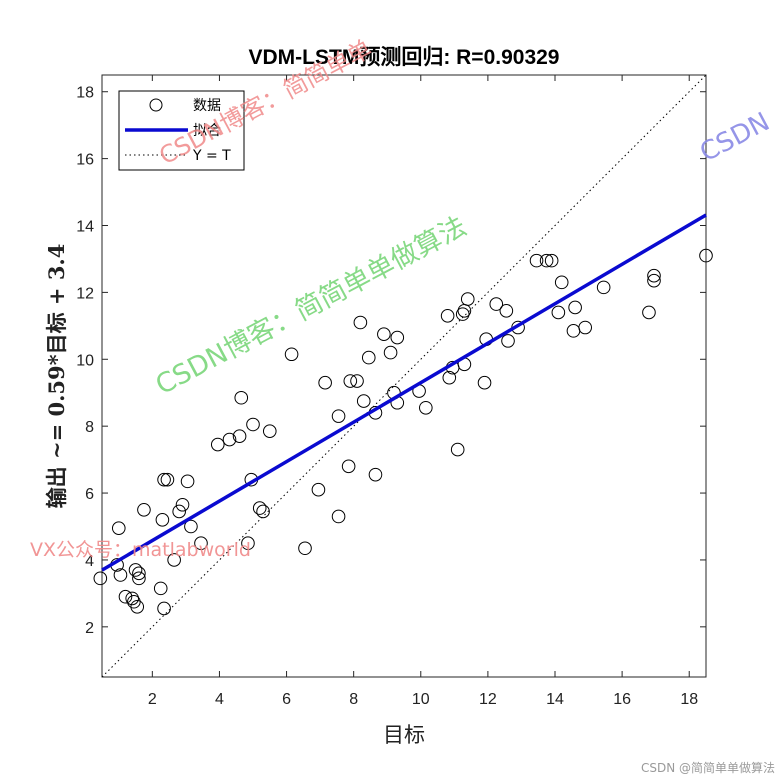 The width and height of the screenshot is (781, 781). What do you see at coordinates (140, 550) in the screenshot?
I see `watermark-red-left: VX公众号：matlabworld` at bounding box center [140, 550].